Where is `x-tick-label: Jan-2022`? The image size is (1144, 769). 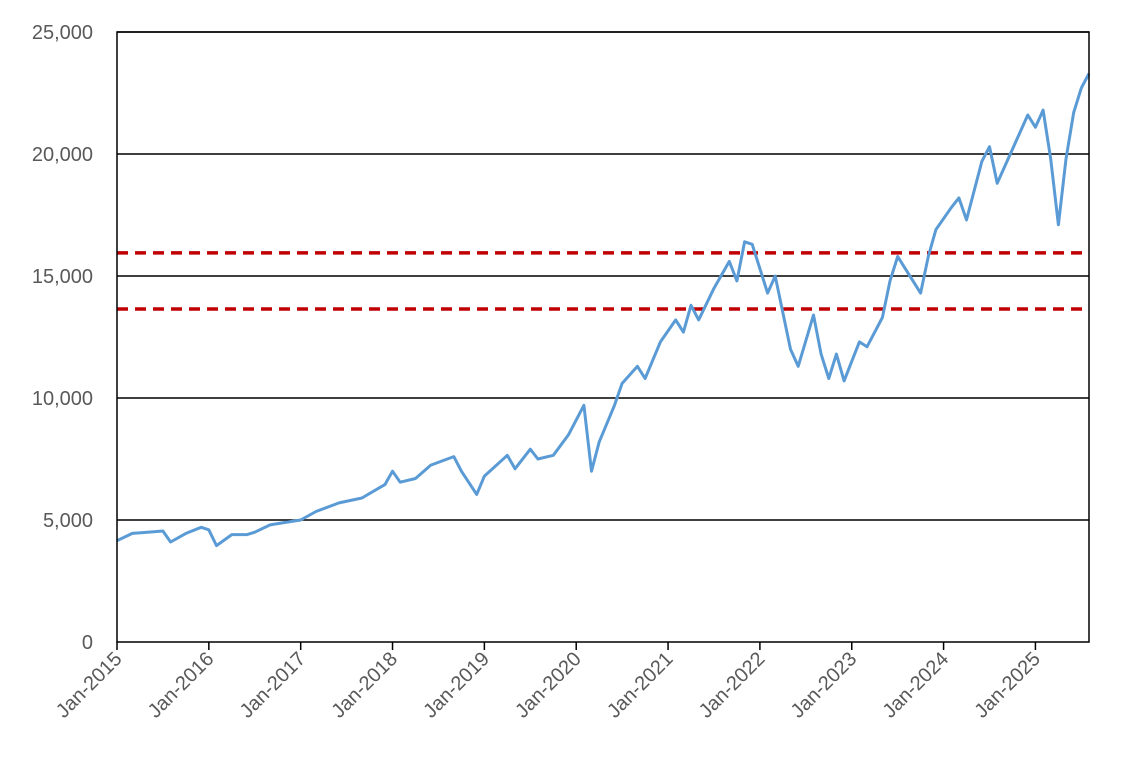 x-tick-label: Jan-2022 is located at coordinates (732, 685).